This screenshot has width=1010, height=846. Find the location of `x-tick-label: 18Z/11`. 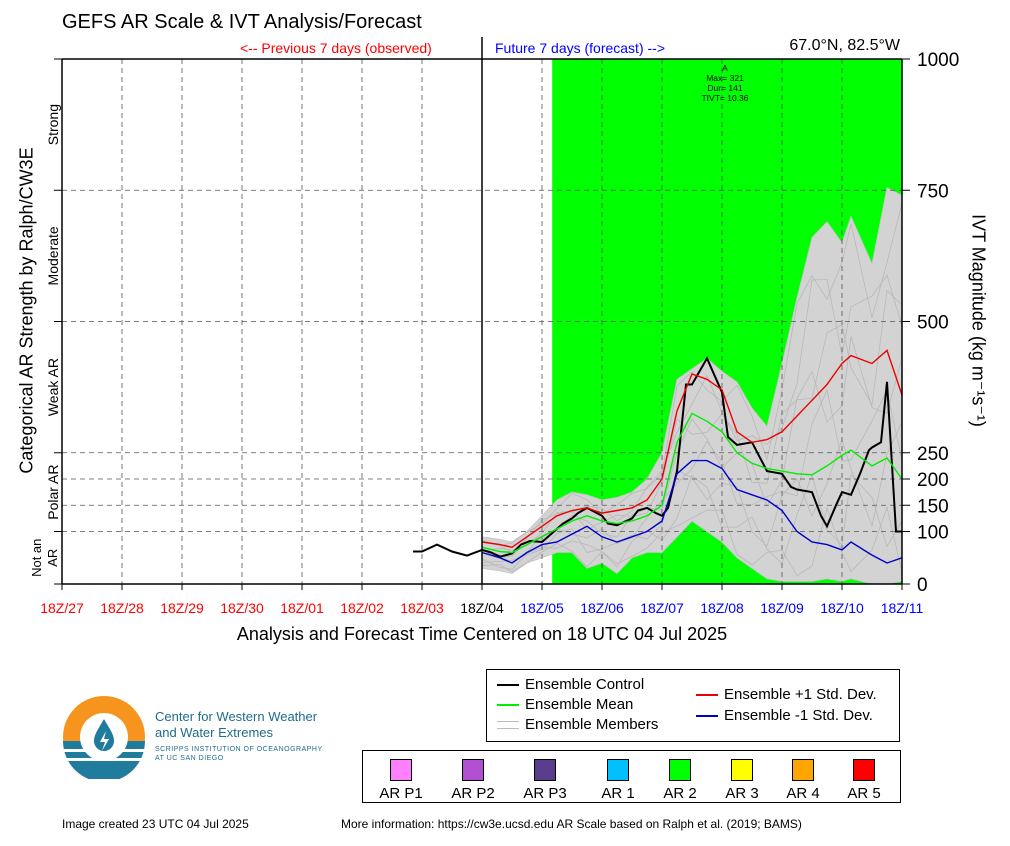

x-tick-label: 18Z/11 is located at coordinates (902, 608).